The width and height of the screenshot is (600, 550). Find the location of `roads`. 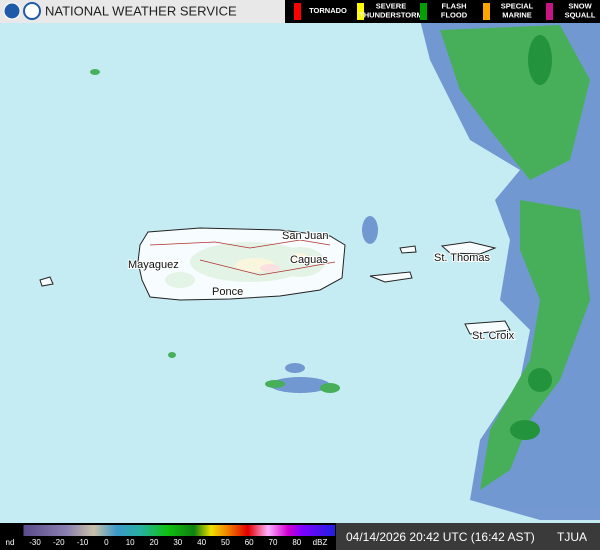

roads is located at coordinates (242, 257).